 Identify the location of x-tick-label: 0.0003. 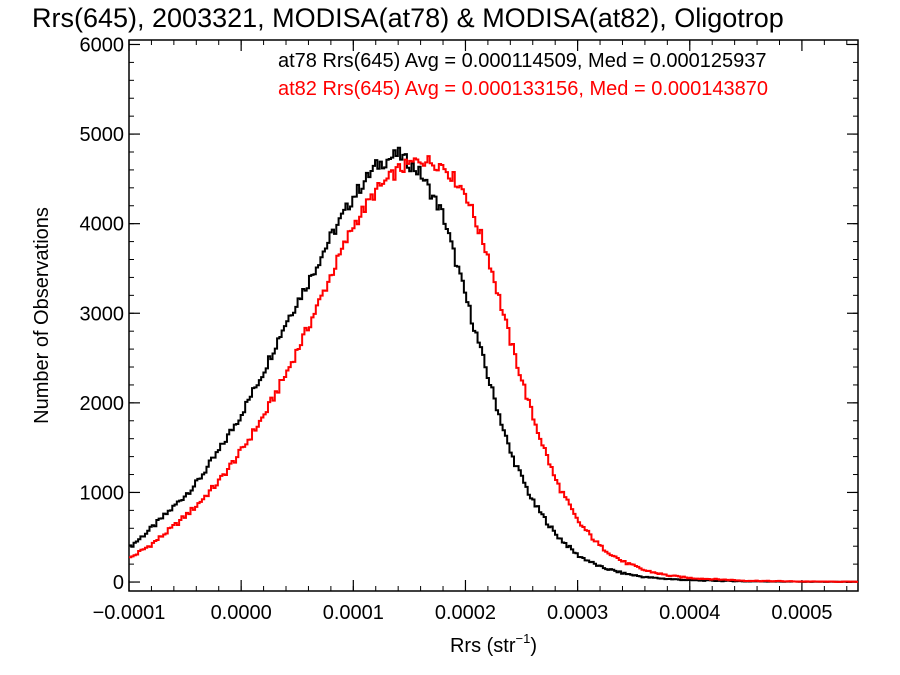
(577, 613).